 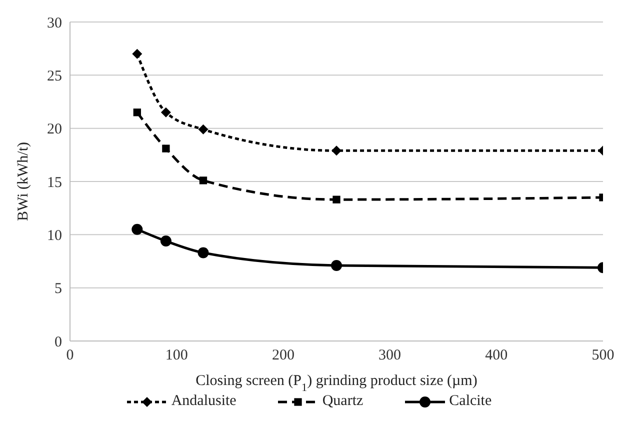 What do you see at coordinates (54, 23) in the screenshot?
I see `y-tick-label: 30` at bounding box center [54, 23].